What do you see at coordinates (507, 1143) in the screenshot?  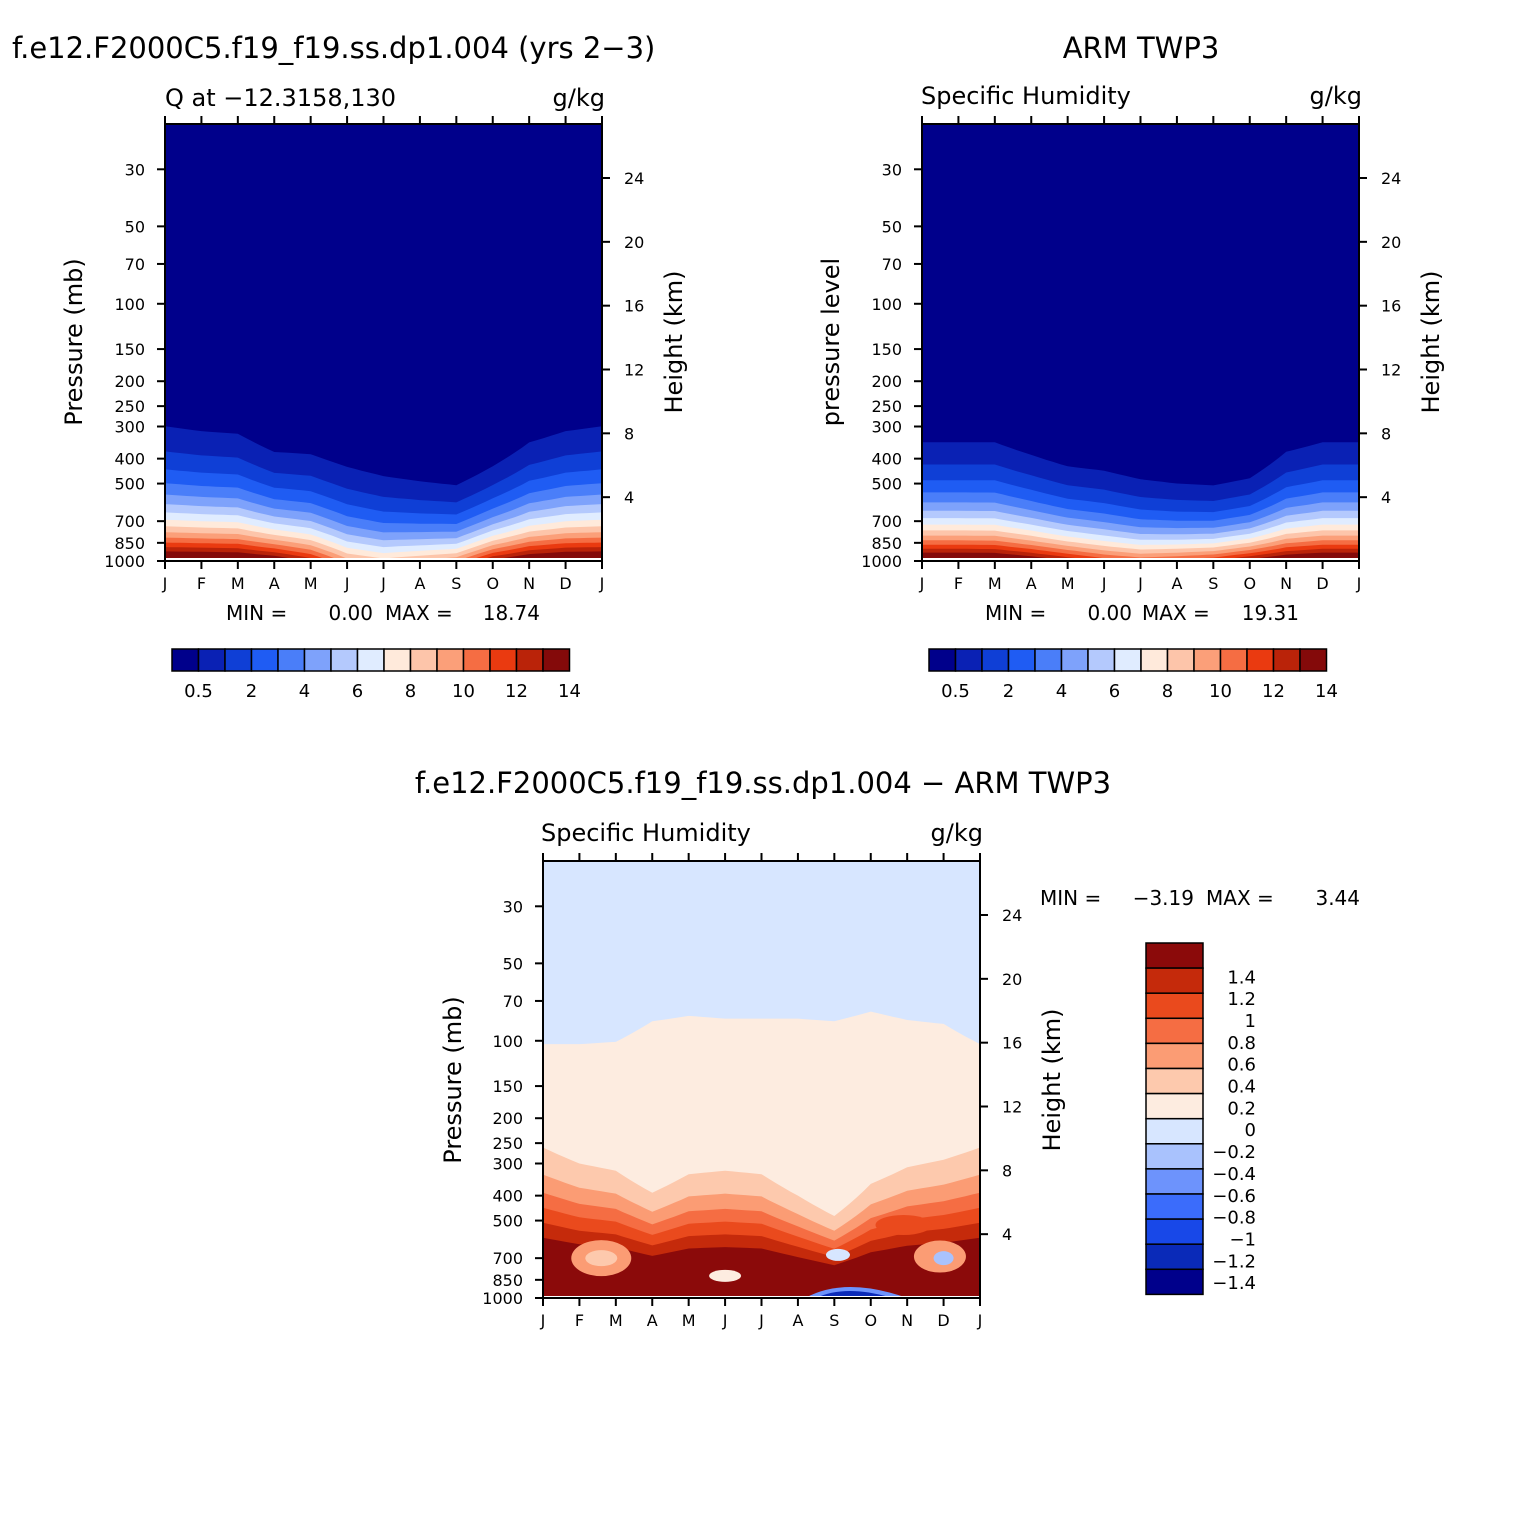 I see `y-tick-label: 250` at bounding box center [507, 1143].